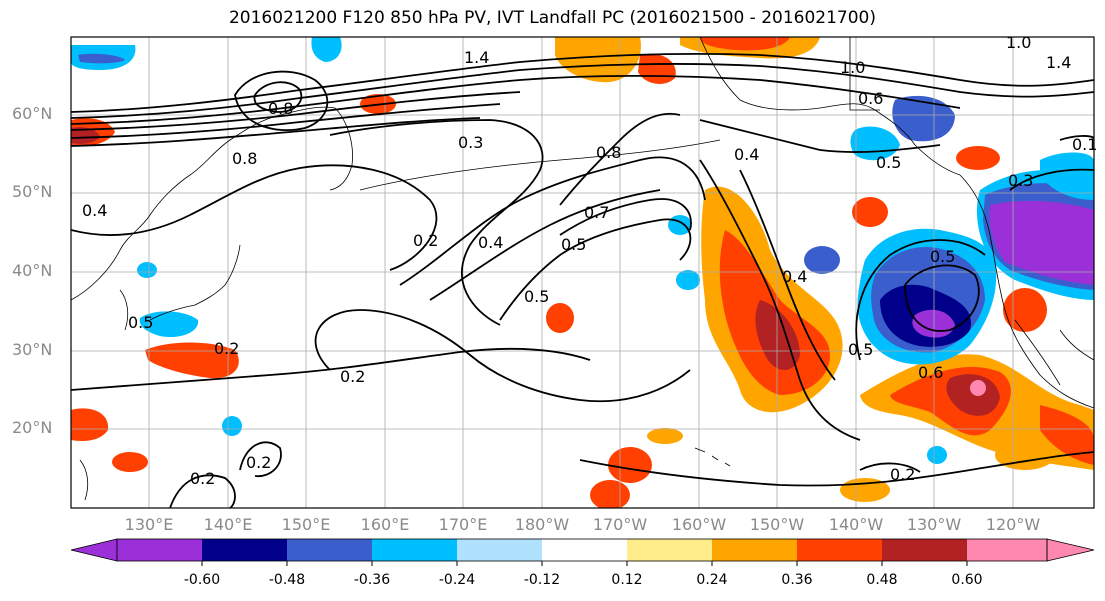 The height and width of the screenshot is (601, 1105). Describe the element at coordinates (244, 158) in the screenshot. I see `contour-label-7: 0.8` at that location.